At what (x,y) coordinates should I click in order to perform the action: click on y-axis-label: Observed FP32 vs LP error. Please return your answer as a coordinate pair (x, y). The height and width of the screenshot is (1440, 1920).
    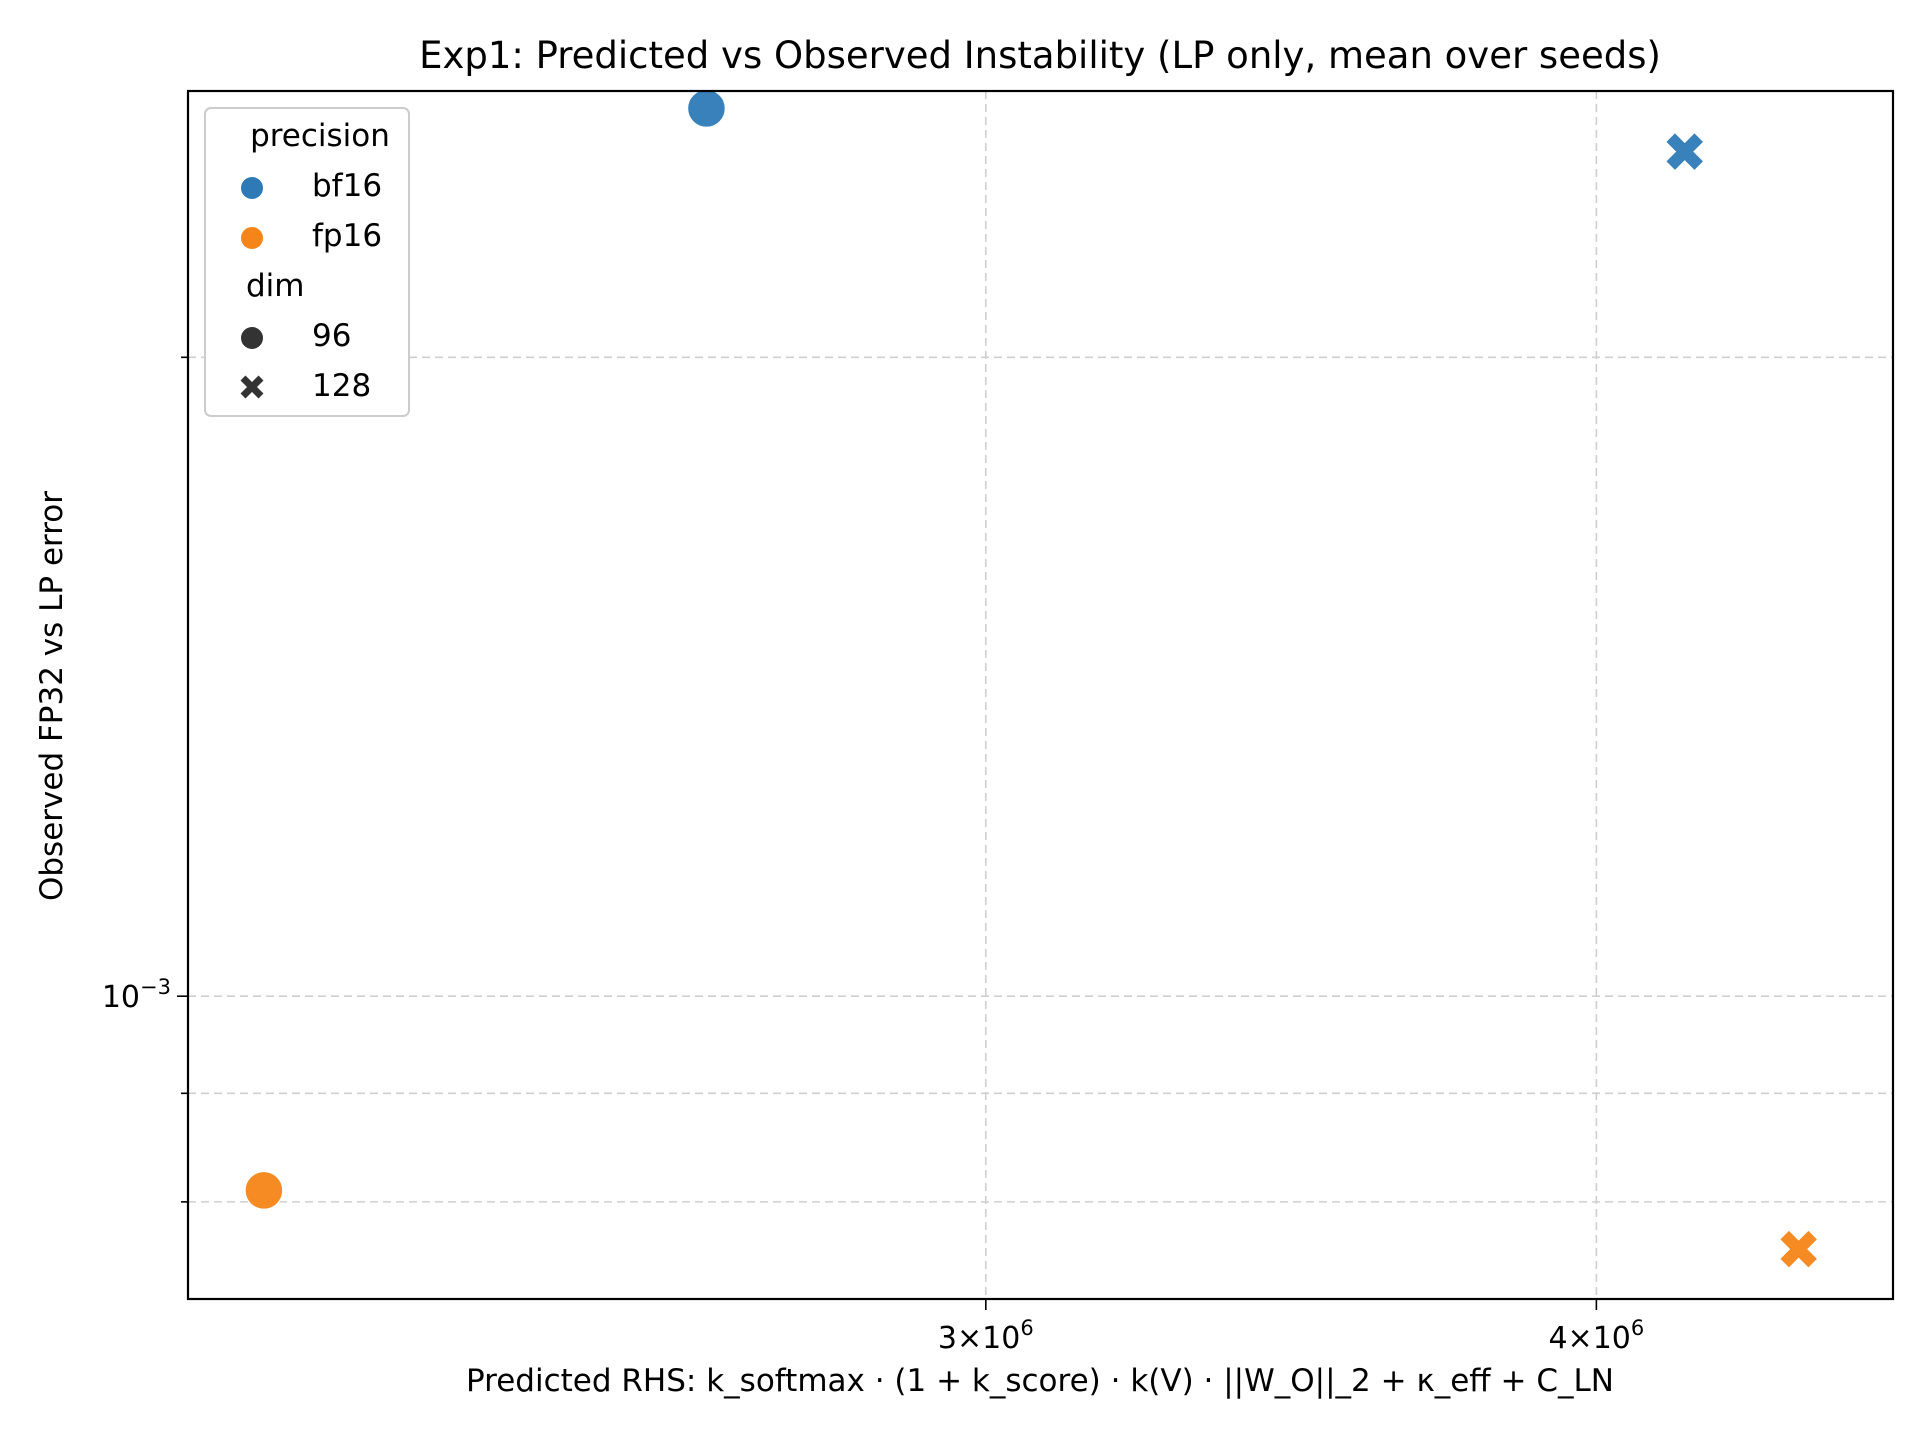
    Looking at the image, I should click on (52, 696).